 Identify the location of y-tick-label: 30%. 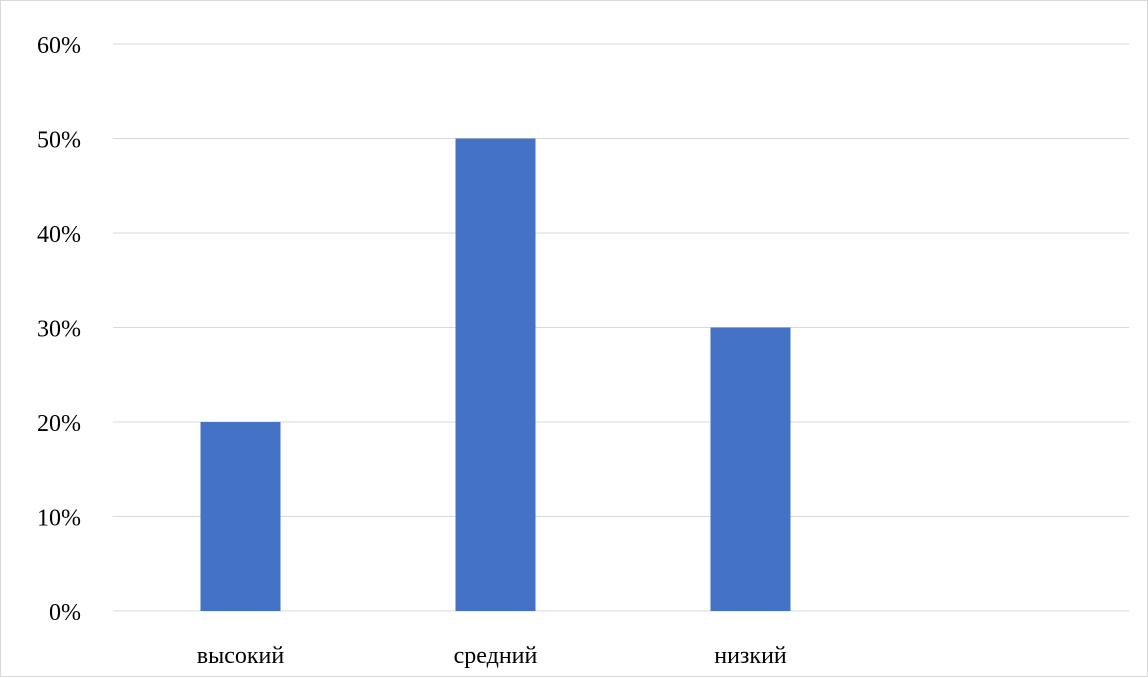
(59, 330).